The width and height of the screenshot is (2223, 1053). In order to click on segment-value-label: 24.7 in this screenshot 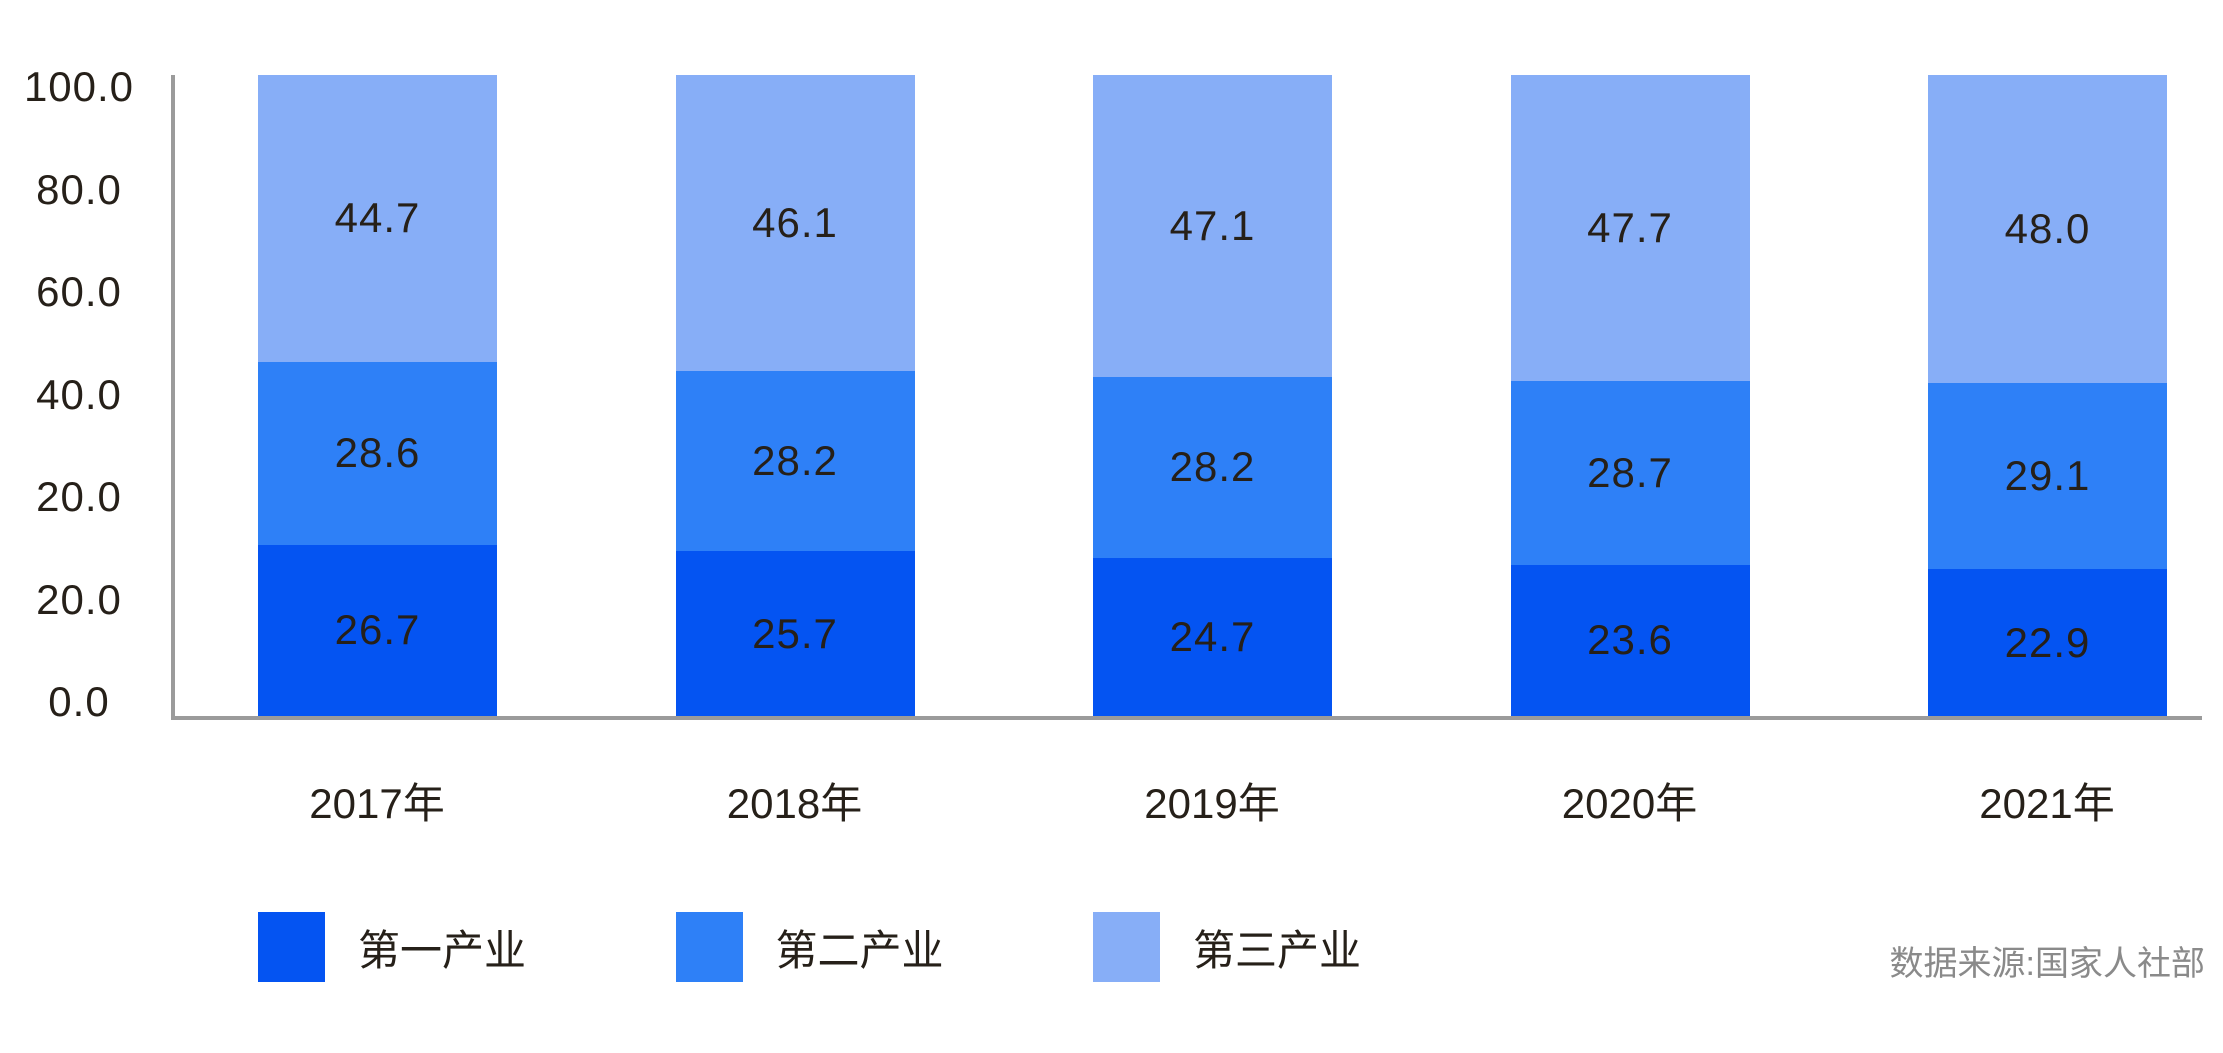, I will do `click(1212, 636)`.